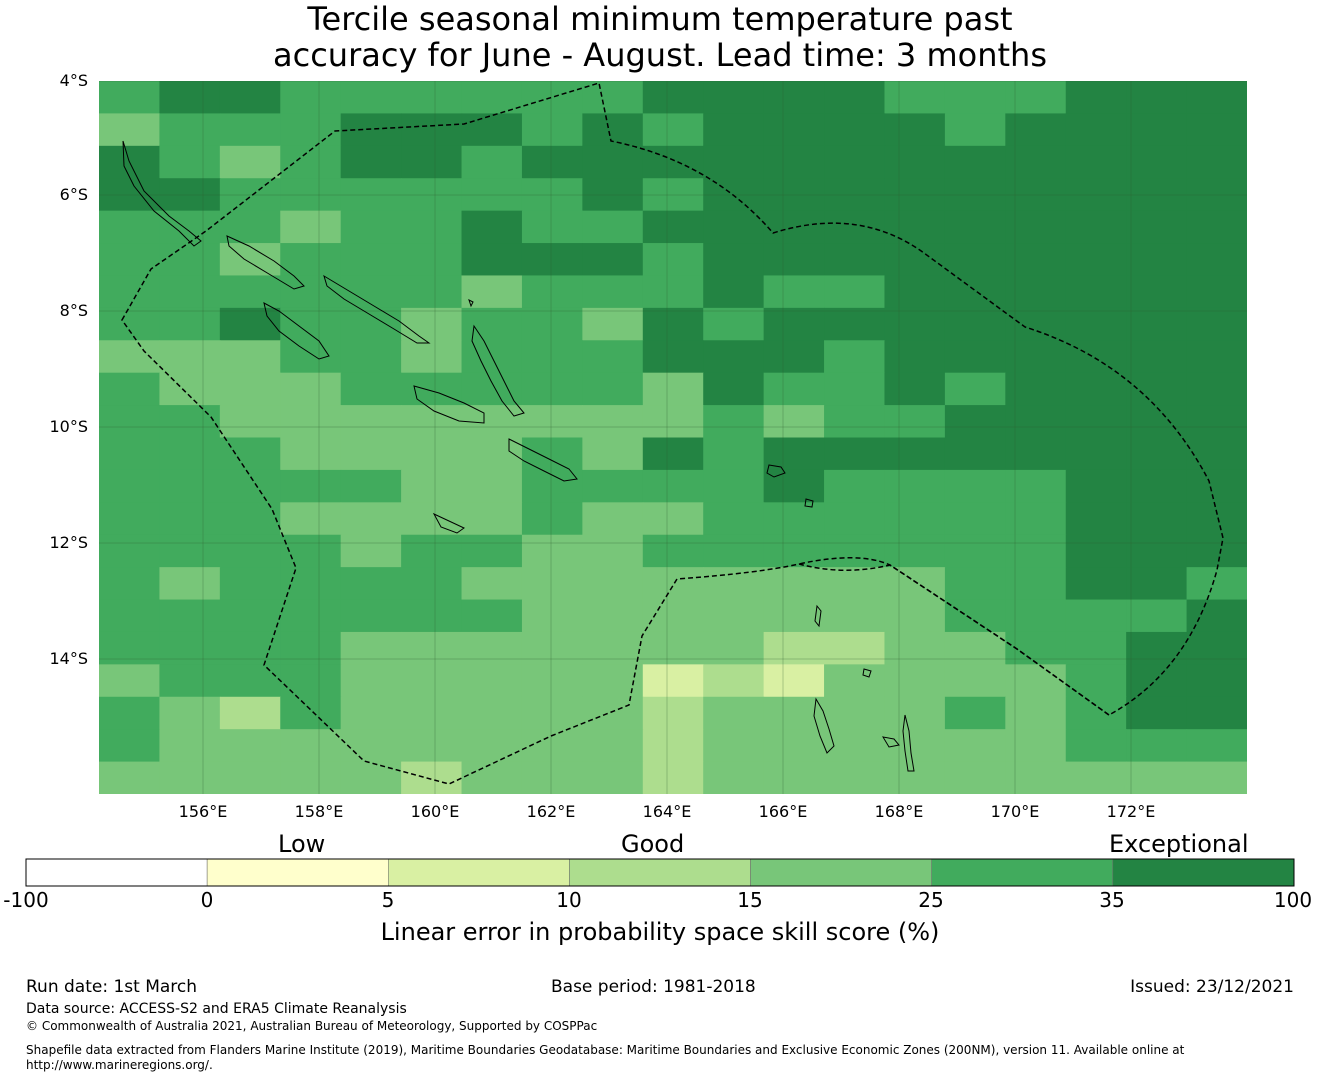 This screenshot has width=1320, height=1080. I want to click on colorbar-tick-100: 100, so click(1293, 900).